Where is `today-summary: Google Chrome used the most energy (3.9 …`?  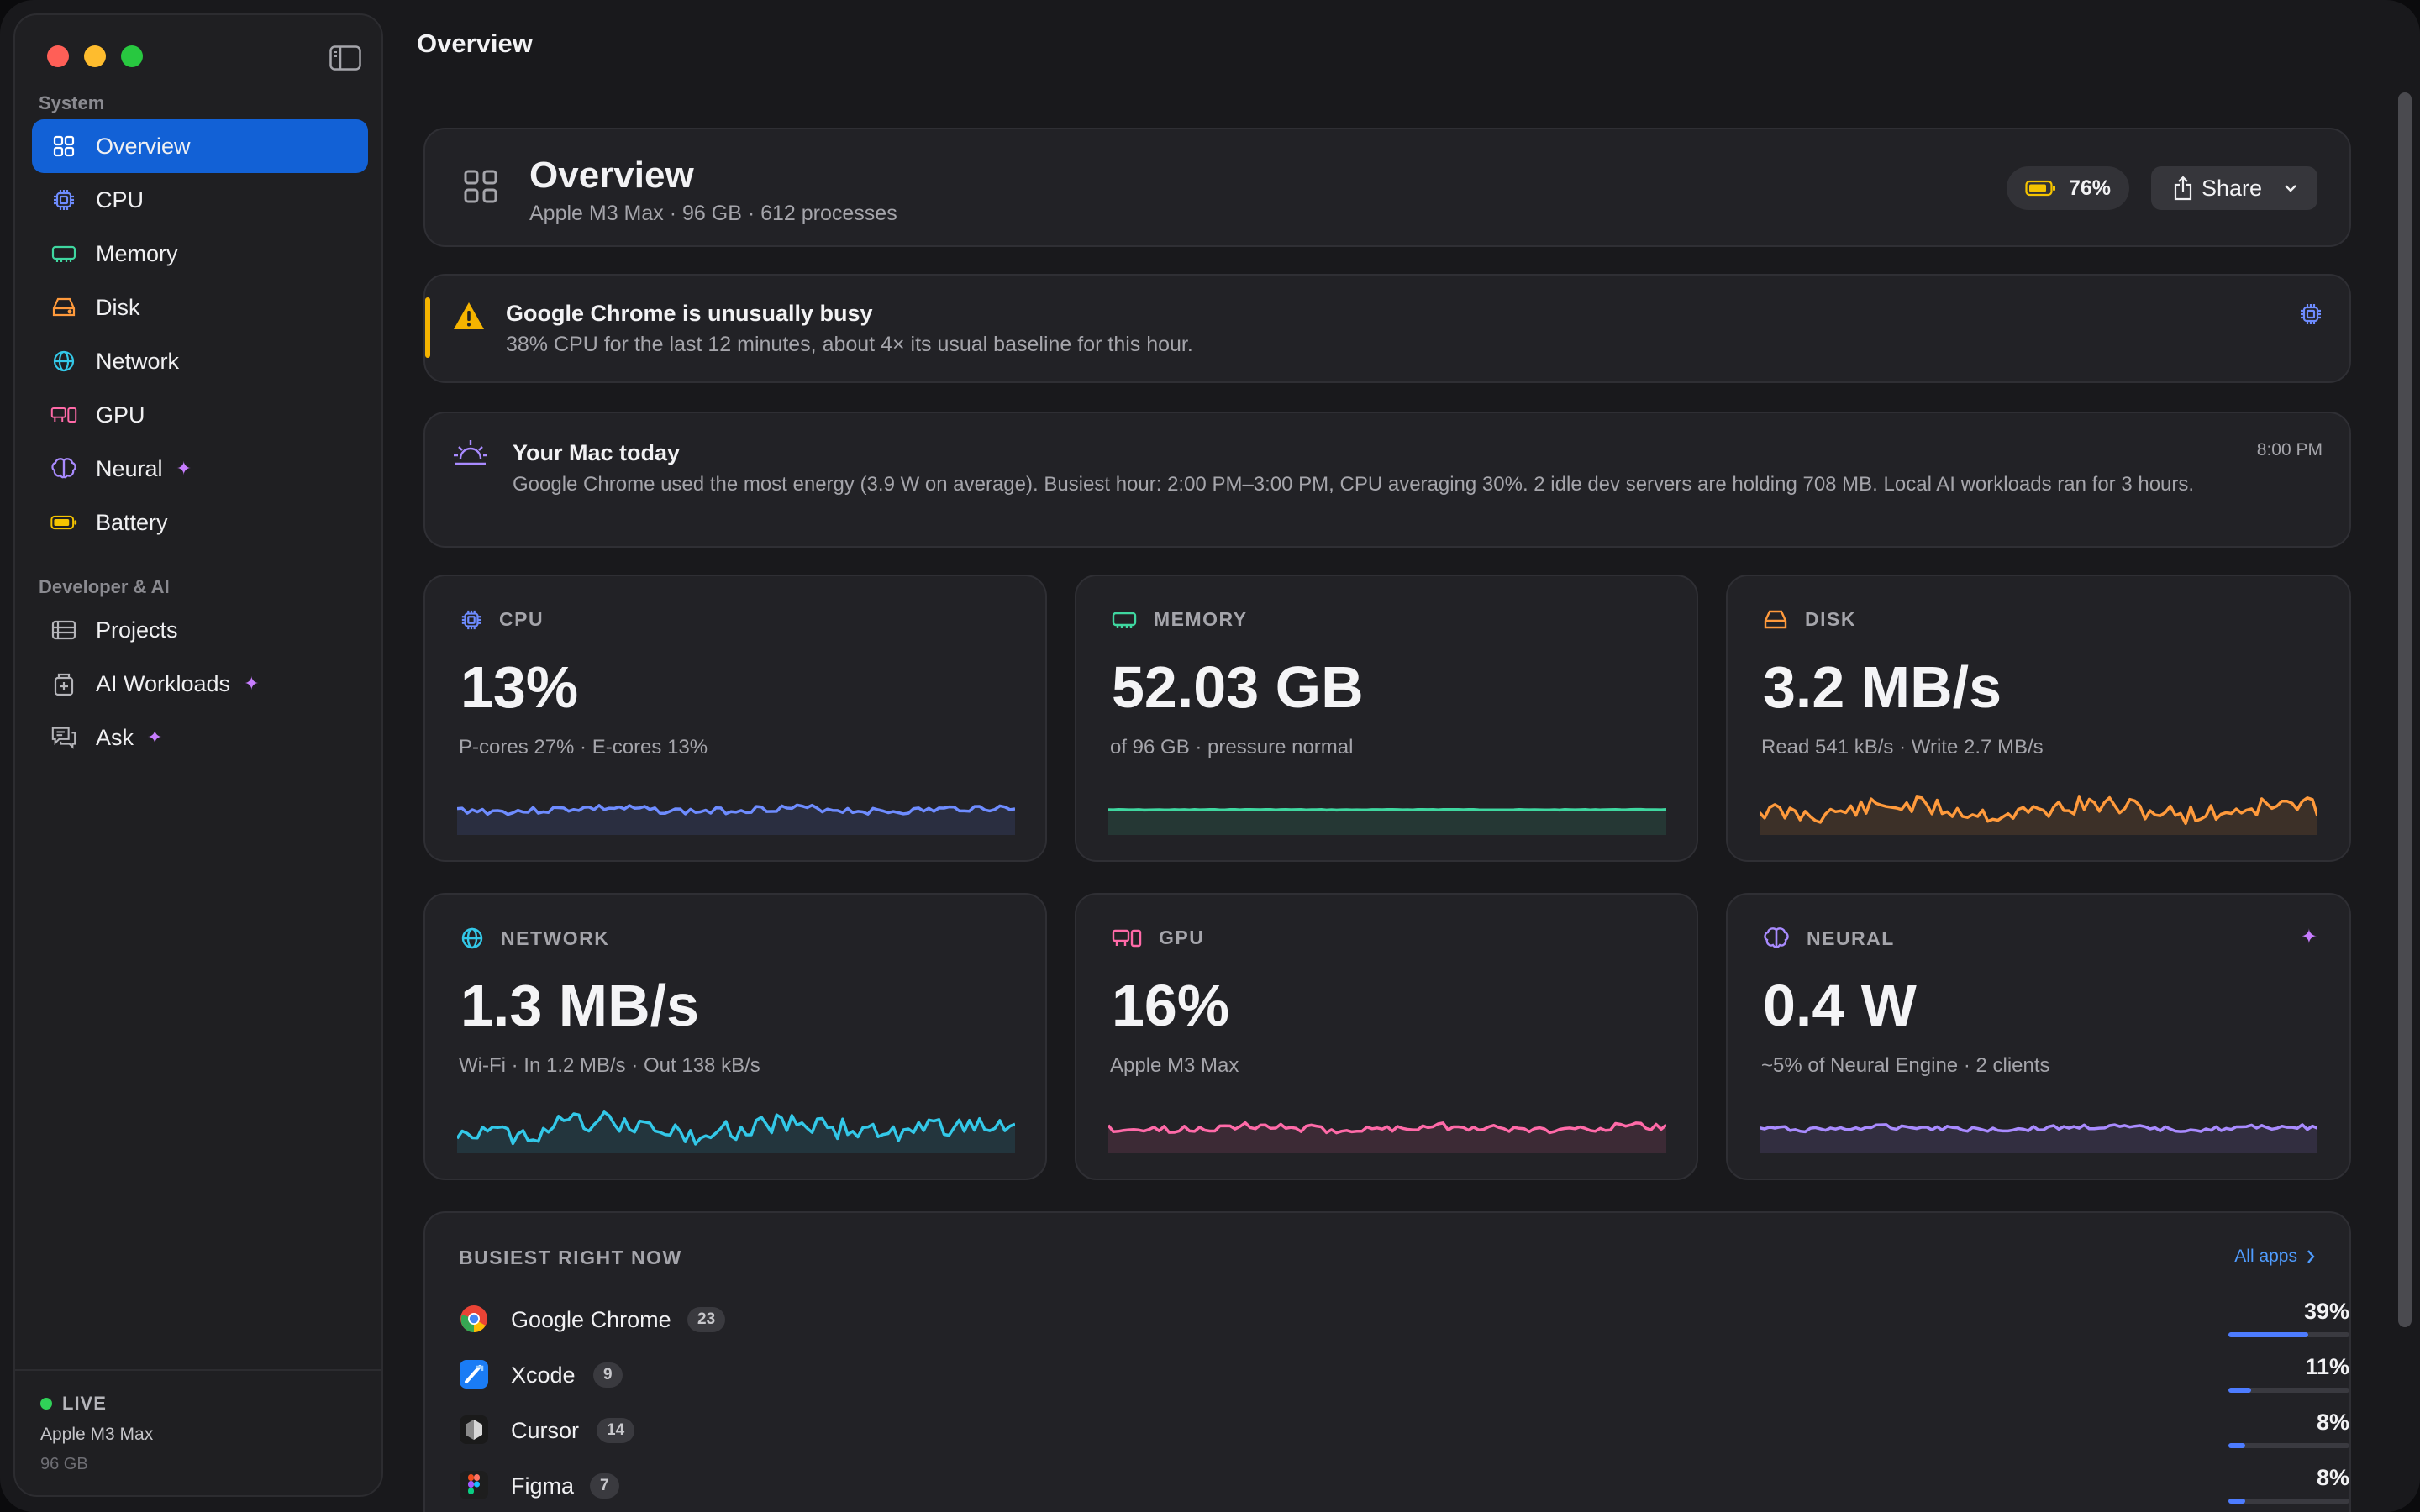 today-summary: Google Chrome used the most energy (3.9 … is located at coordinates (1354, 484).